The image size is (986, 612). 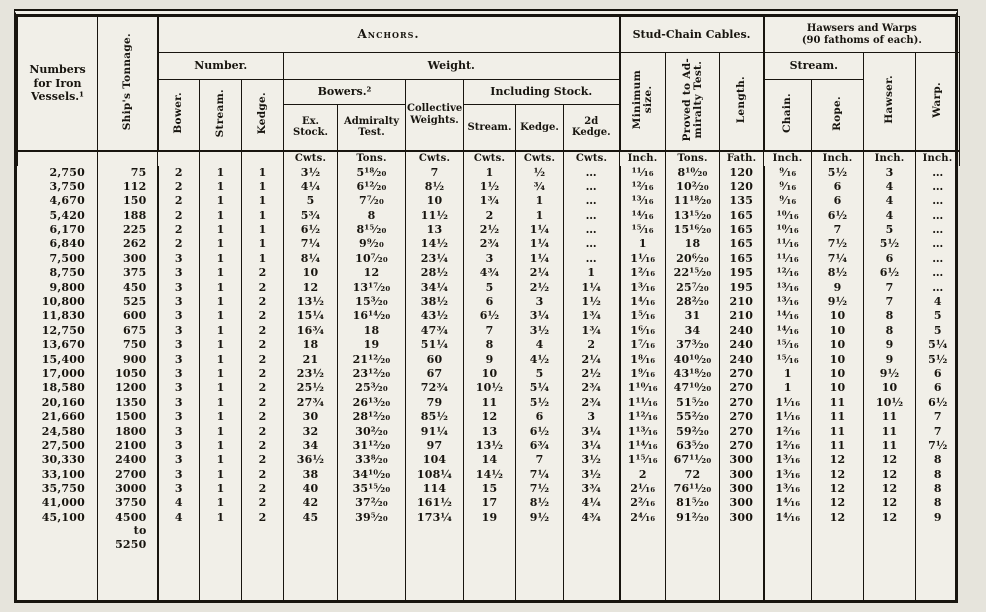 What do you see at coordinates (787, 172) in the screenshot?
I see `table-cell: ⁹⁄₁₆` at bounding box center [787, 172].